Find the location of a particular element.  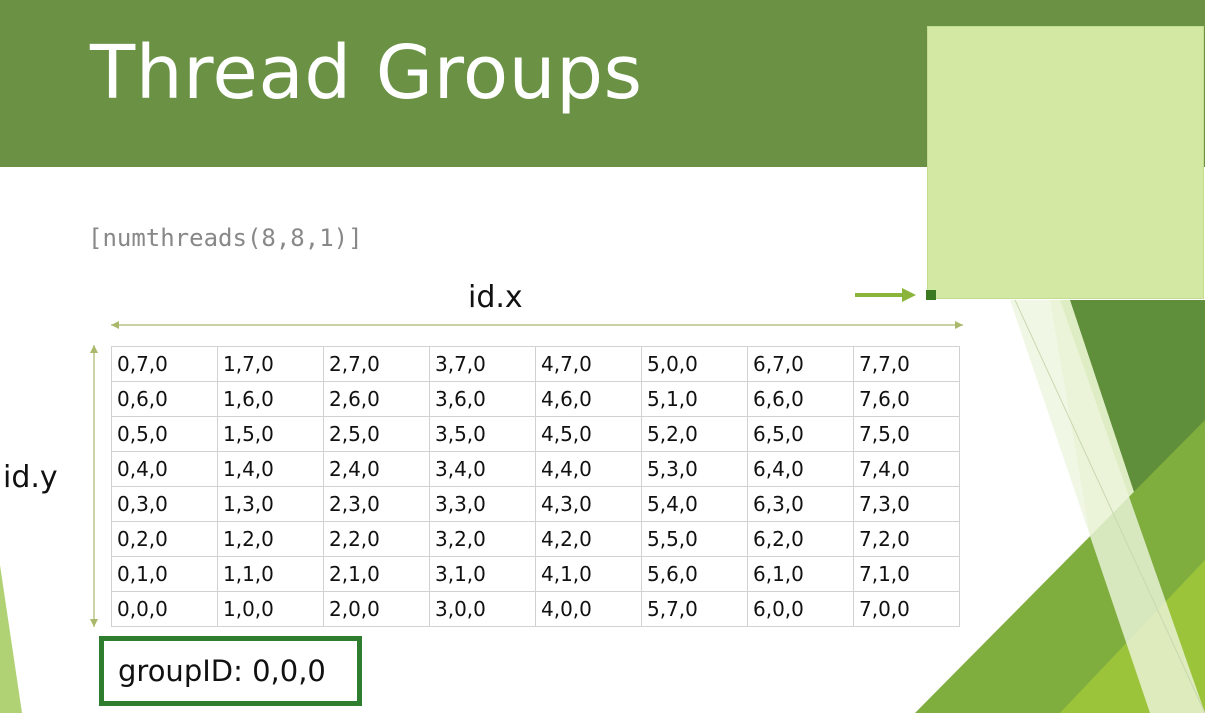

thread-id-cell: 1,1,0 is located at coordinates (270, 574).